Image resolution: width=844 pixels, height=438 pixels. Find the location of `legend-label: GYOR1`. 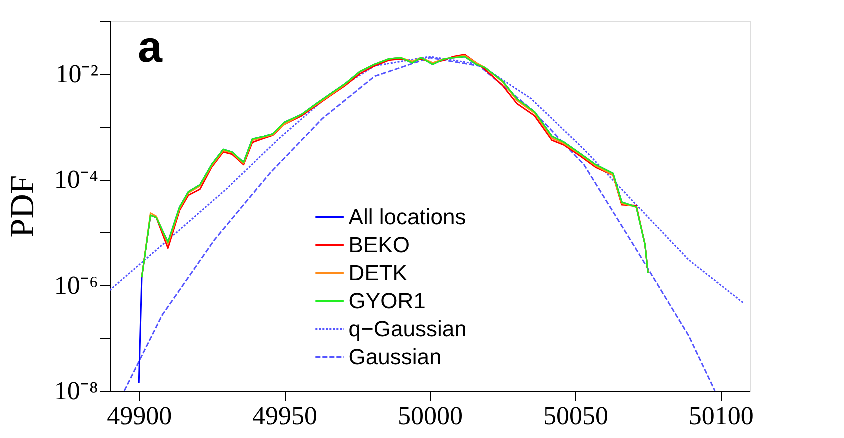

legend-label: GYOR1 is located at coordinates (387, 301).